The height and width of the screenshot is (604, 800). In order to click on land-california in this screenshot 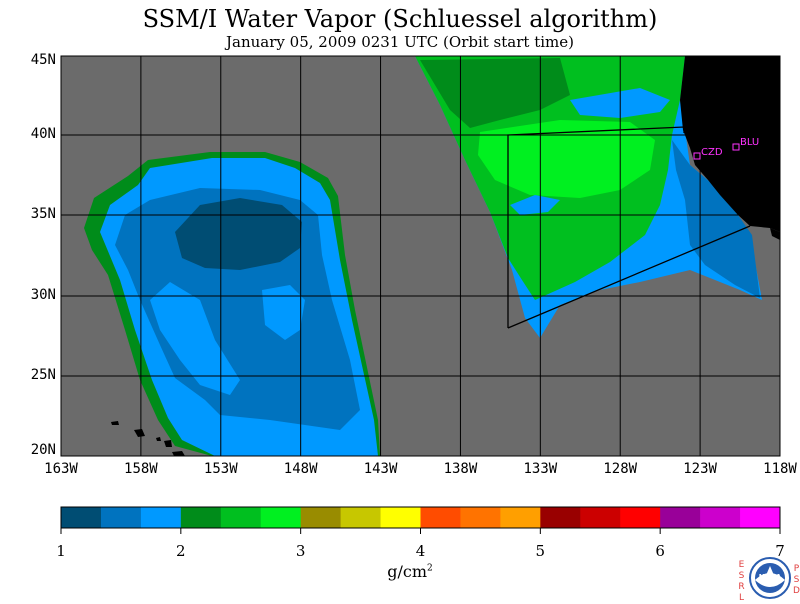, I will do `click(730, 144)`.